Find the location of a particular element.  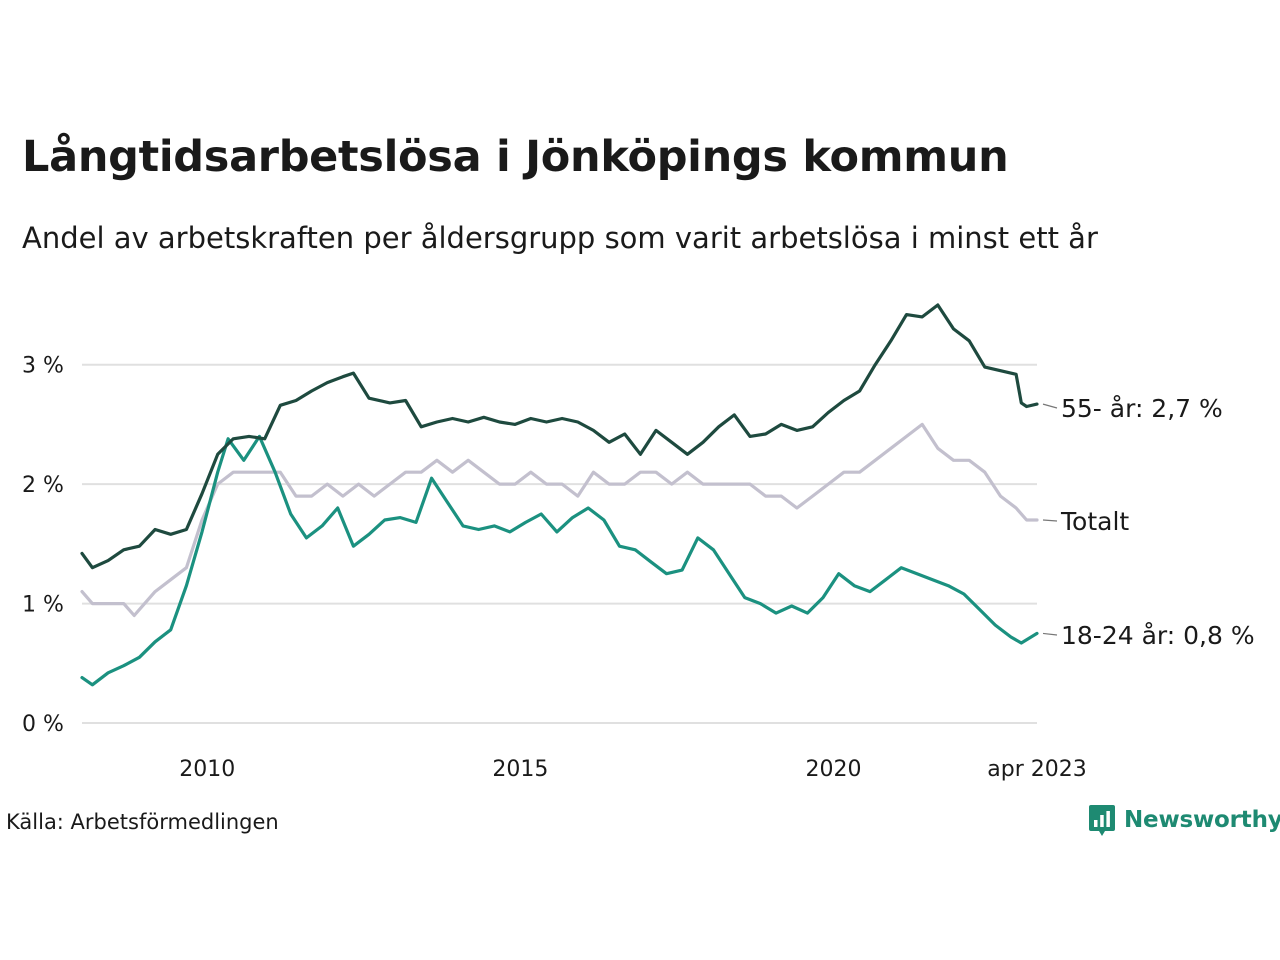

y-tick-label: 2 % is located at coordinates (43, 485).